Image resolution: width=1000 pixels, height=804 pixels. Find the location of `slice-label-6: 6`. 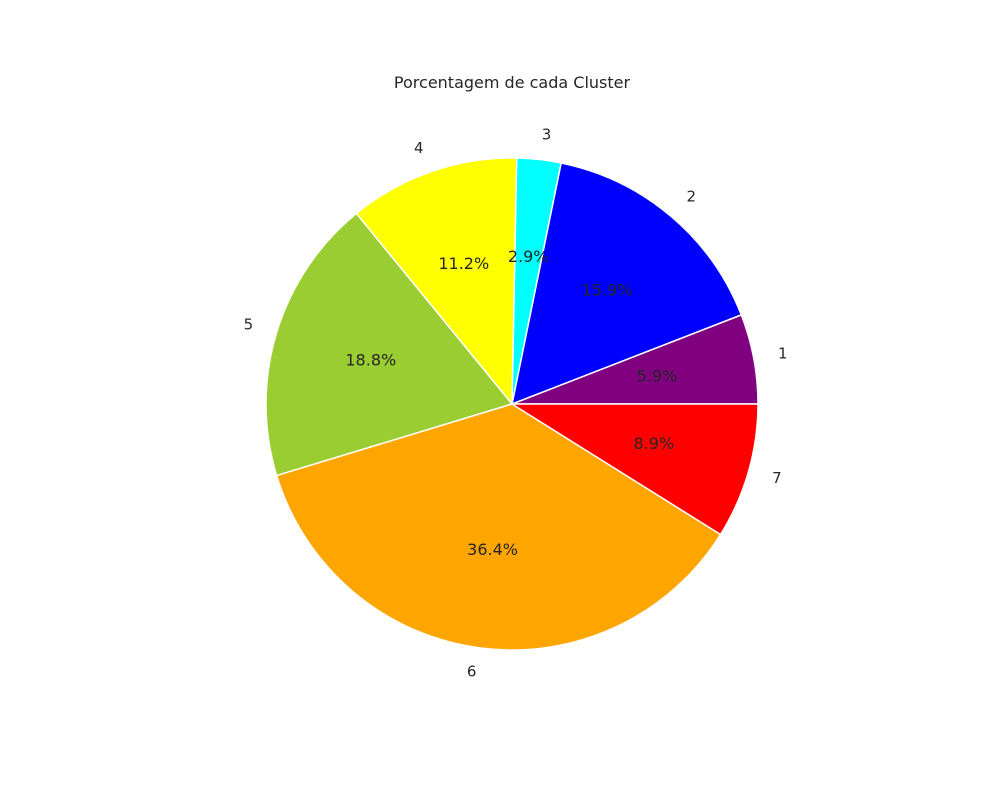

slice-label-6: 6 is located at coordinates (472, 672).